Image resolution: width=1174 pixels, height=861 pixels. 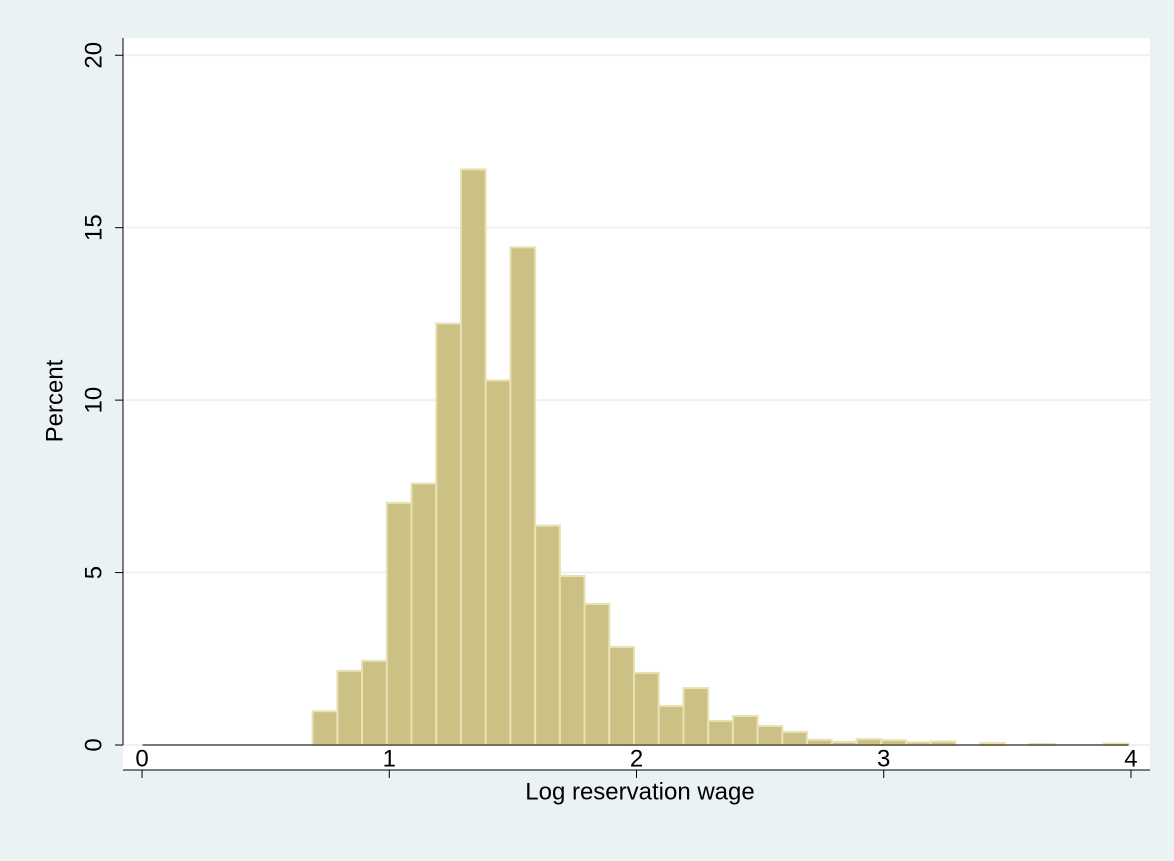 What do you see at coordinates (1130, 758) in the screenshot?
I see `x-tick-label: 4` at bounding box center [1130, 758].